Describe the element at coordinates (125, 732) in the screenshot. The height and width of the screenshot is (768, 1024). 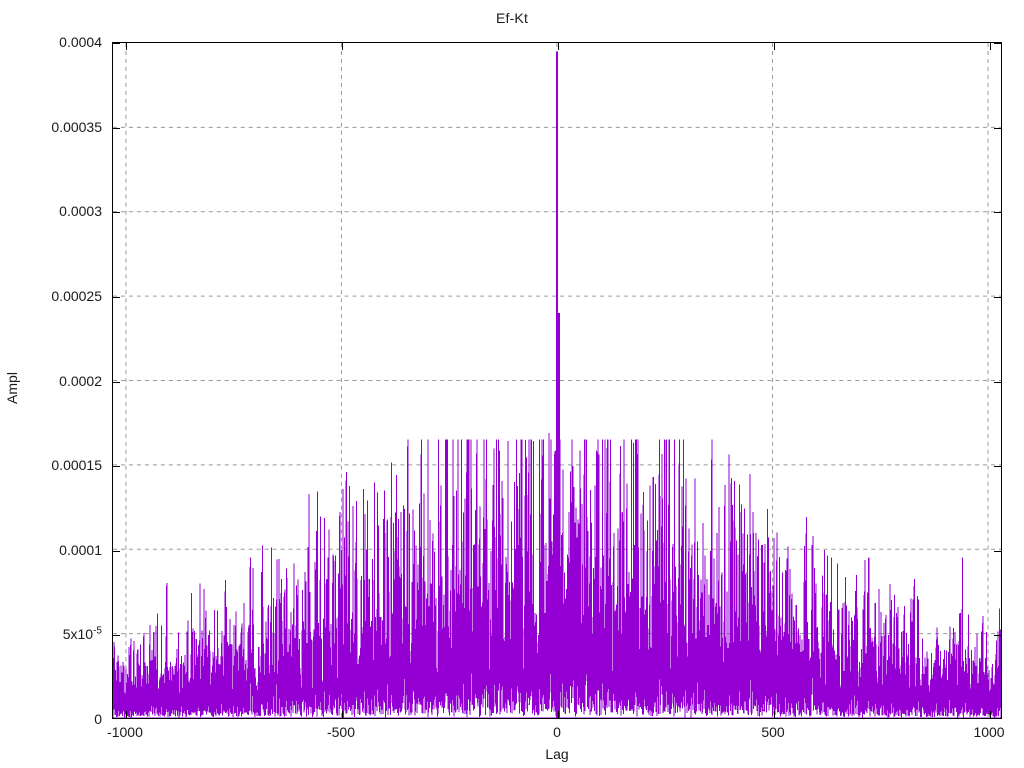
I see `x-tick-label: -1000` at that location.